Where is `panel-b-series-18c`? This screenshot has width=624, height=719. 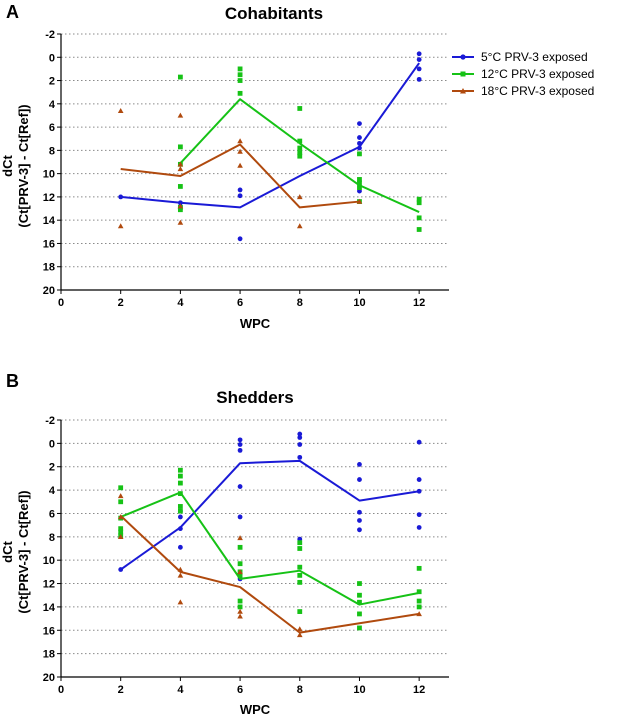 panel-b-series-18c is located at coordinates (269, 565).